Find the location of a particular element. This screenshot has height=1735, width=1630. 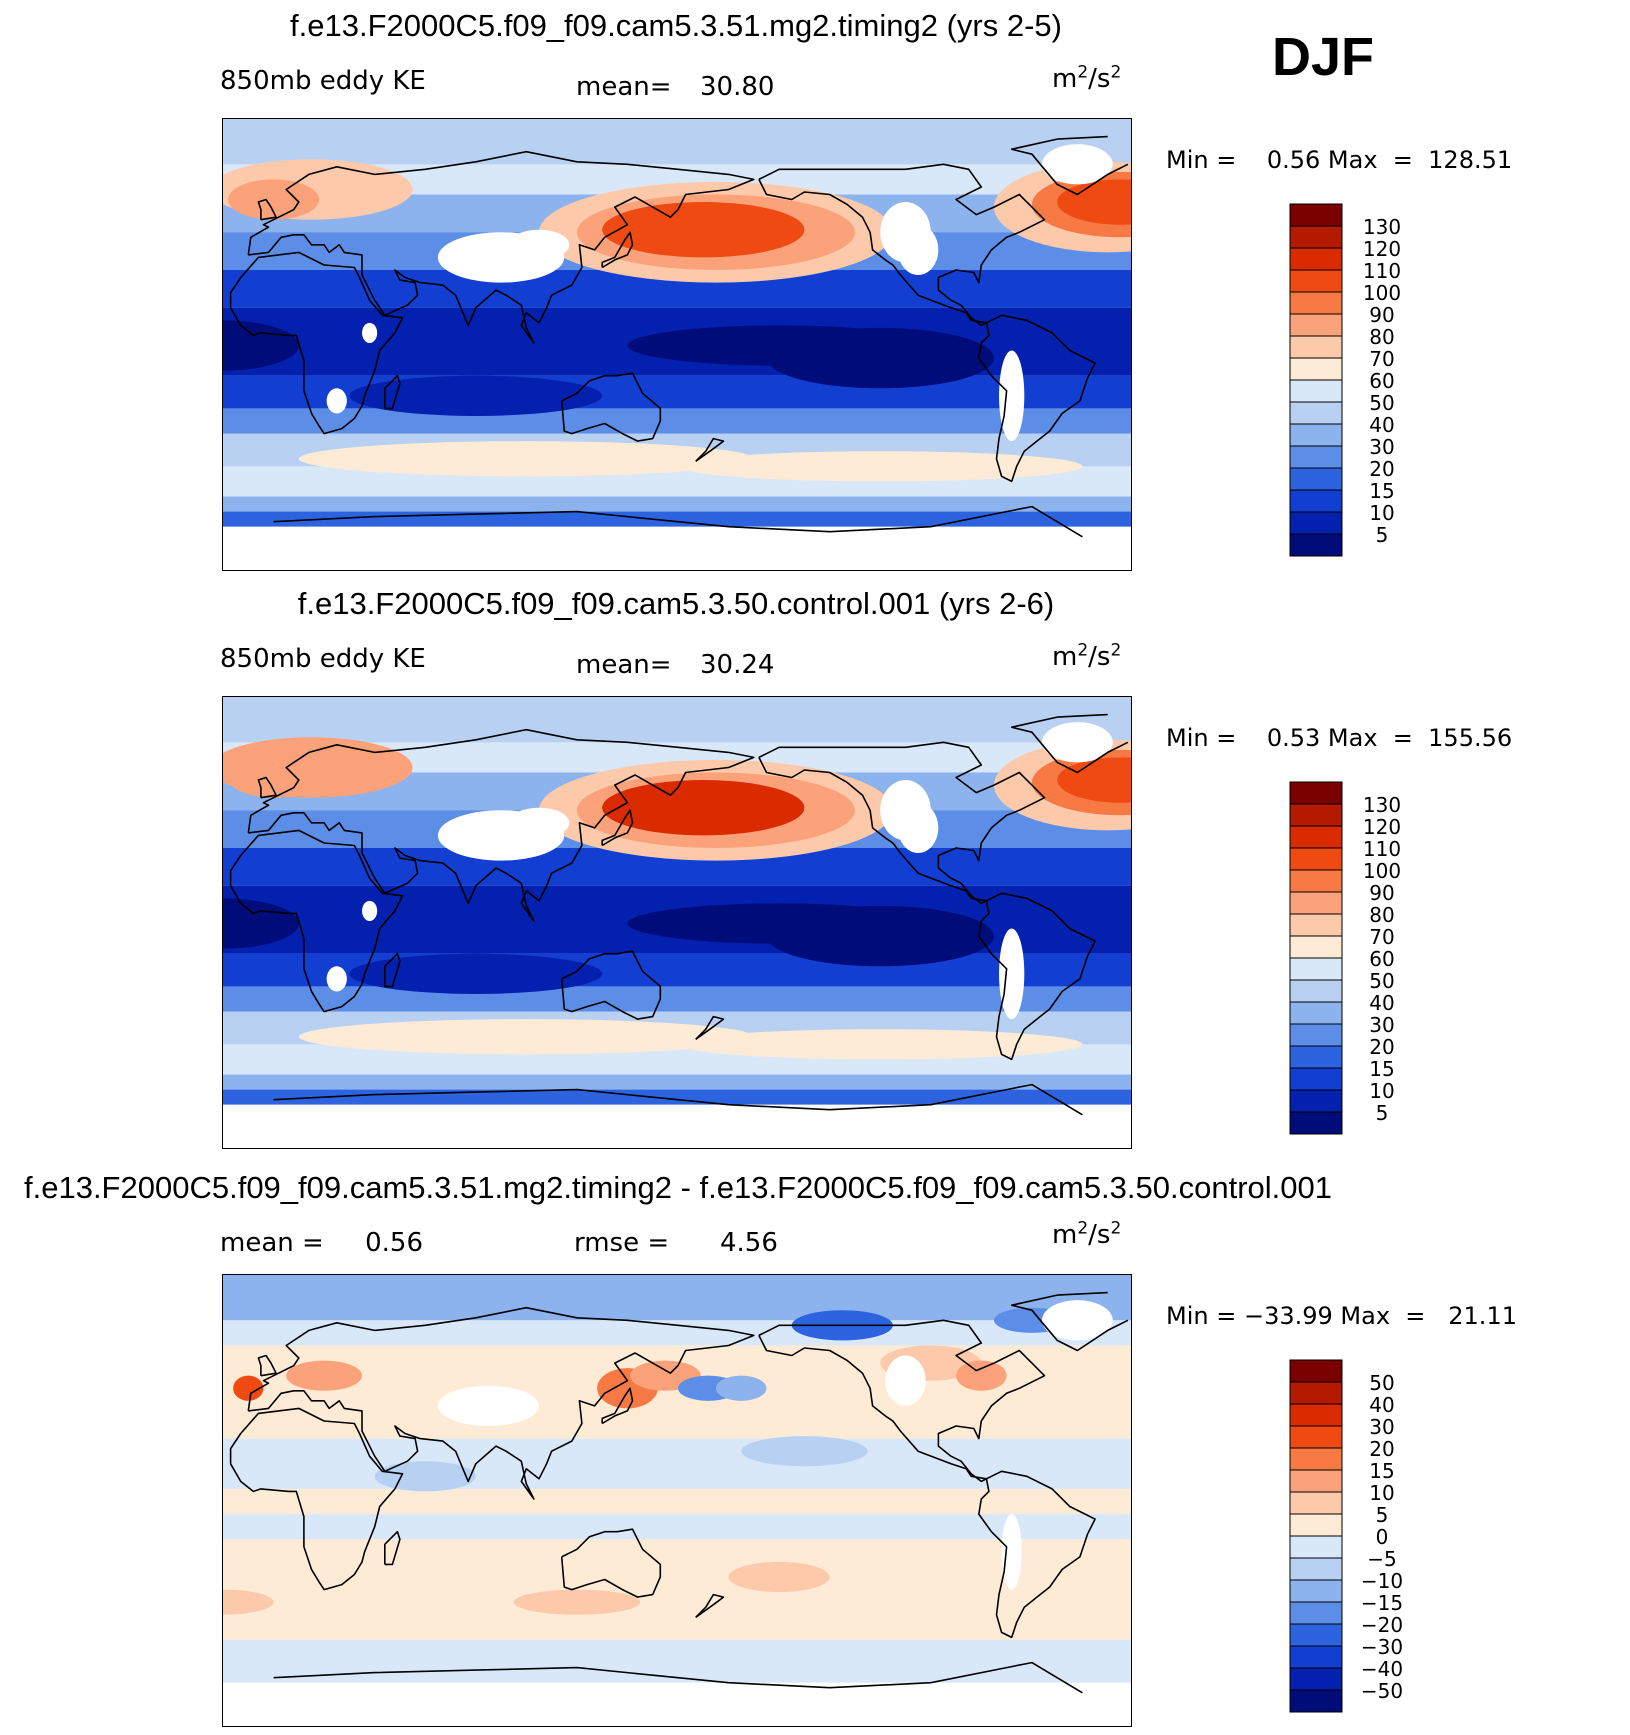

panel-3-map is located at coordinates (677, 1500).